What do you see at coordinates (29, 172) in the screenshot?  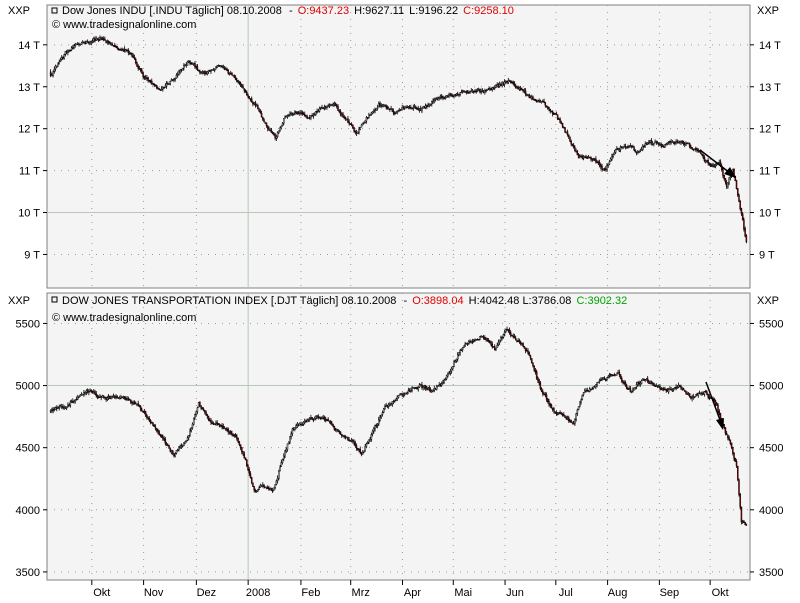 I see `top-y-tick-label-left: 11 T` at bounding box center [29, 172].